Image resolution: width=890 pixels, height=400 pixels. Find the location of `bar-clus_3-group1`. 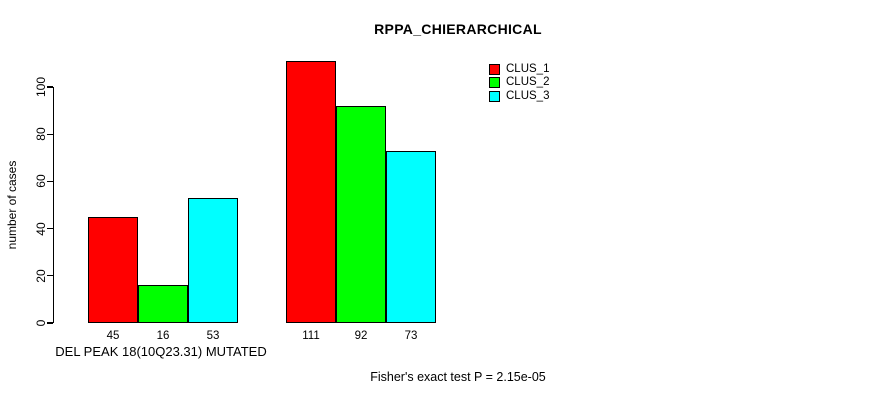

bar-clus_3-group1 is located at coordinates (213, 260).